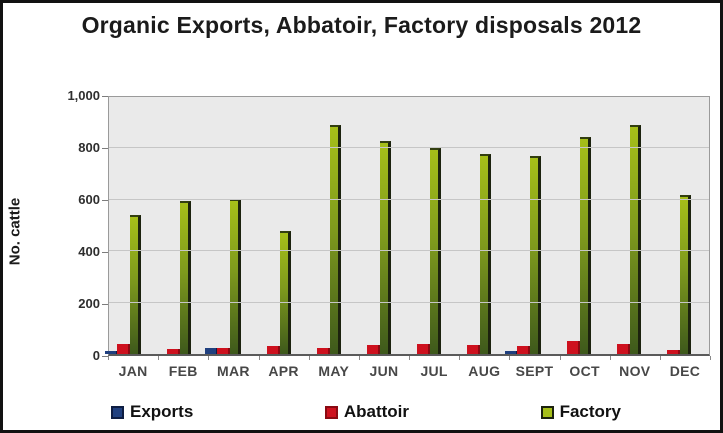  I want to click on exports-bar-sept, so click(511, 352).